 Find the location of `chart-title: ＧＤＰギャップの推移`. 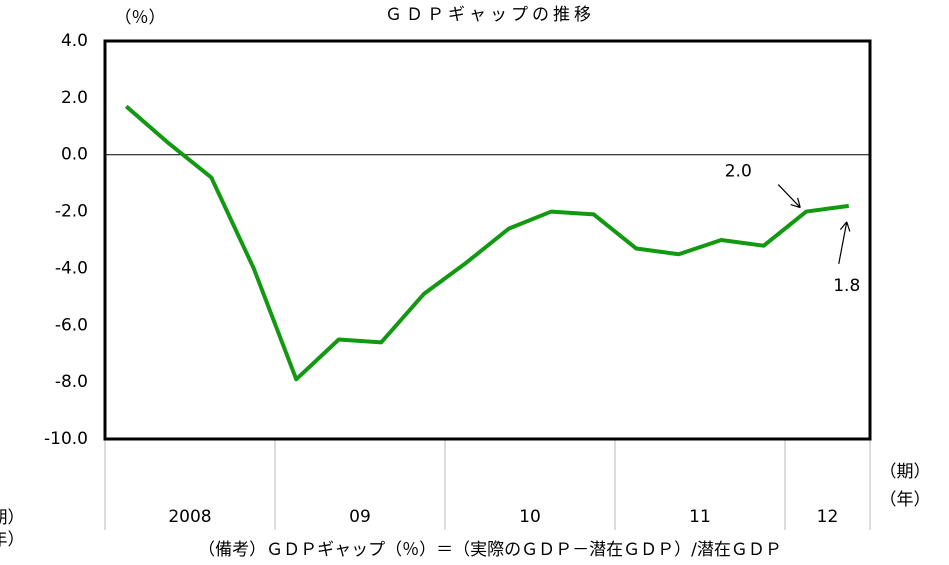

chart-title: ＧＤＰギャップの推移 is located at coordinates (490, 15).